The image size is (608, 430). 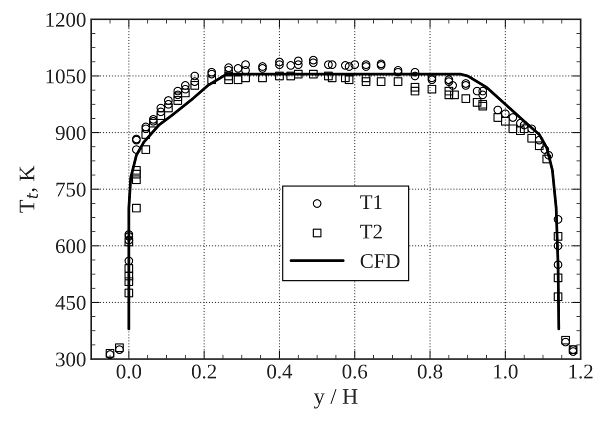 What do you see at coordinates (336, 399) in the screenshot?
I see `x-axis-title: y / H` at bounding box center [336, 399].